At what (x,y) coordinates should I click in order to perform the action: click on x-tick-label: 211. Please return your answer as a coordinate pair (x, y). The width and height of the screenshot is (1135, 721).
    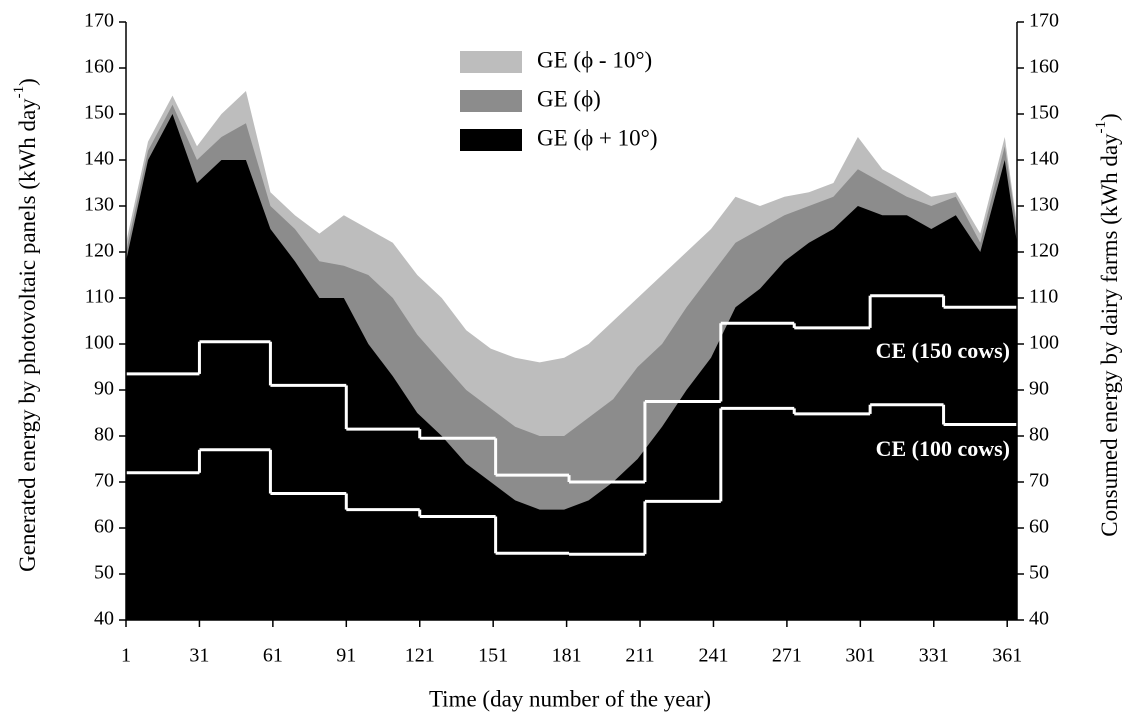
    Looking at the image, I should click on (639, 656).